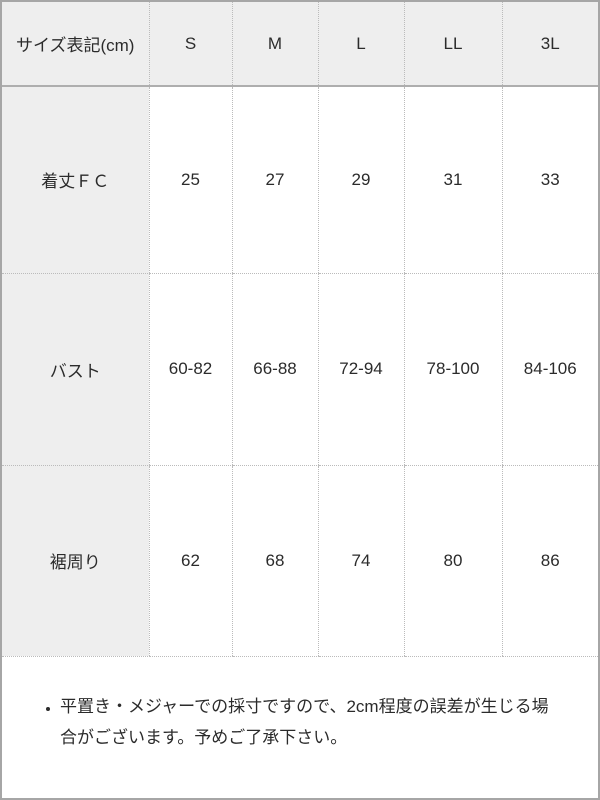 This screenshot has height=800, width=600. I want to click on size-cell: 27, so click(274, 180).